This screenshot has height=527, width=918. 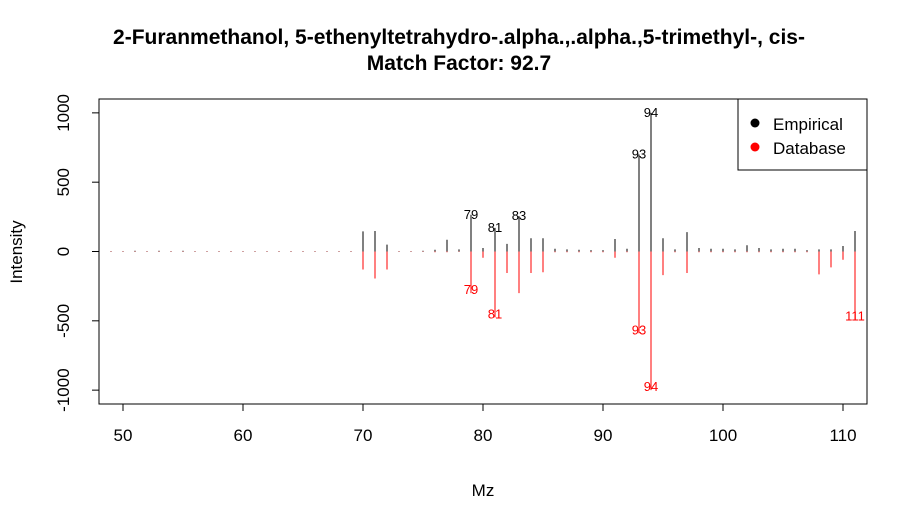 What do you see at coordinates (123, 435) in the screenshot?
I see `x-tick-label: 50` at bounding box center [123, 435].